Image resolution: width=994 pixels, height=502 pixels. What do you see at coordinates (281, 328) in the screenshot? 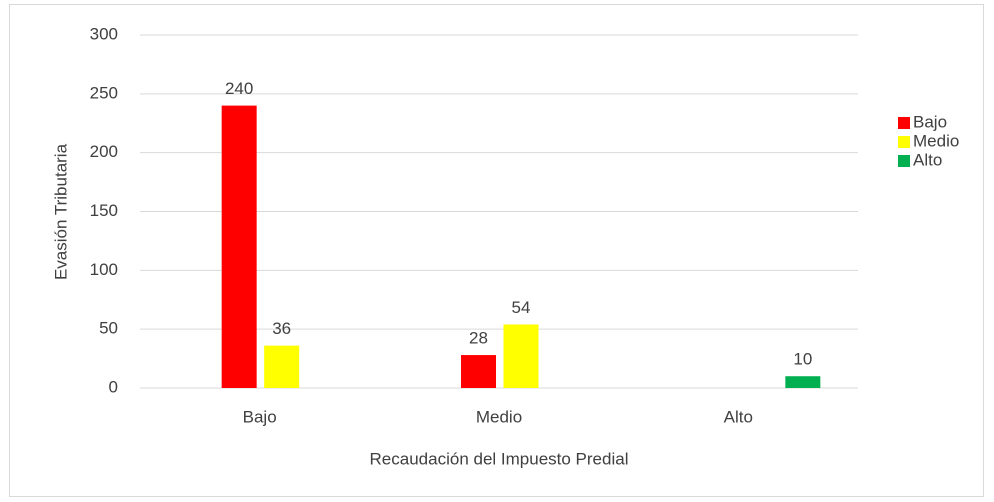
I see `data-label: 36` at bounding box center [281, 328].